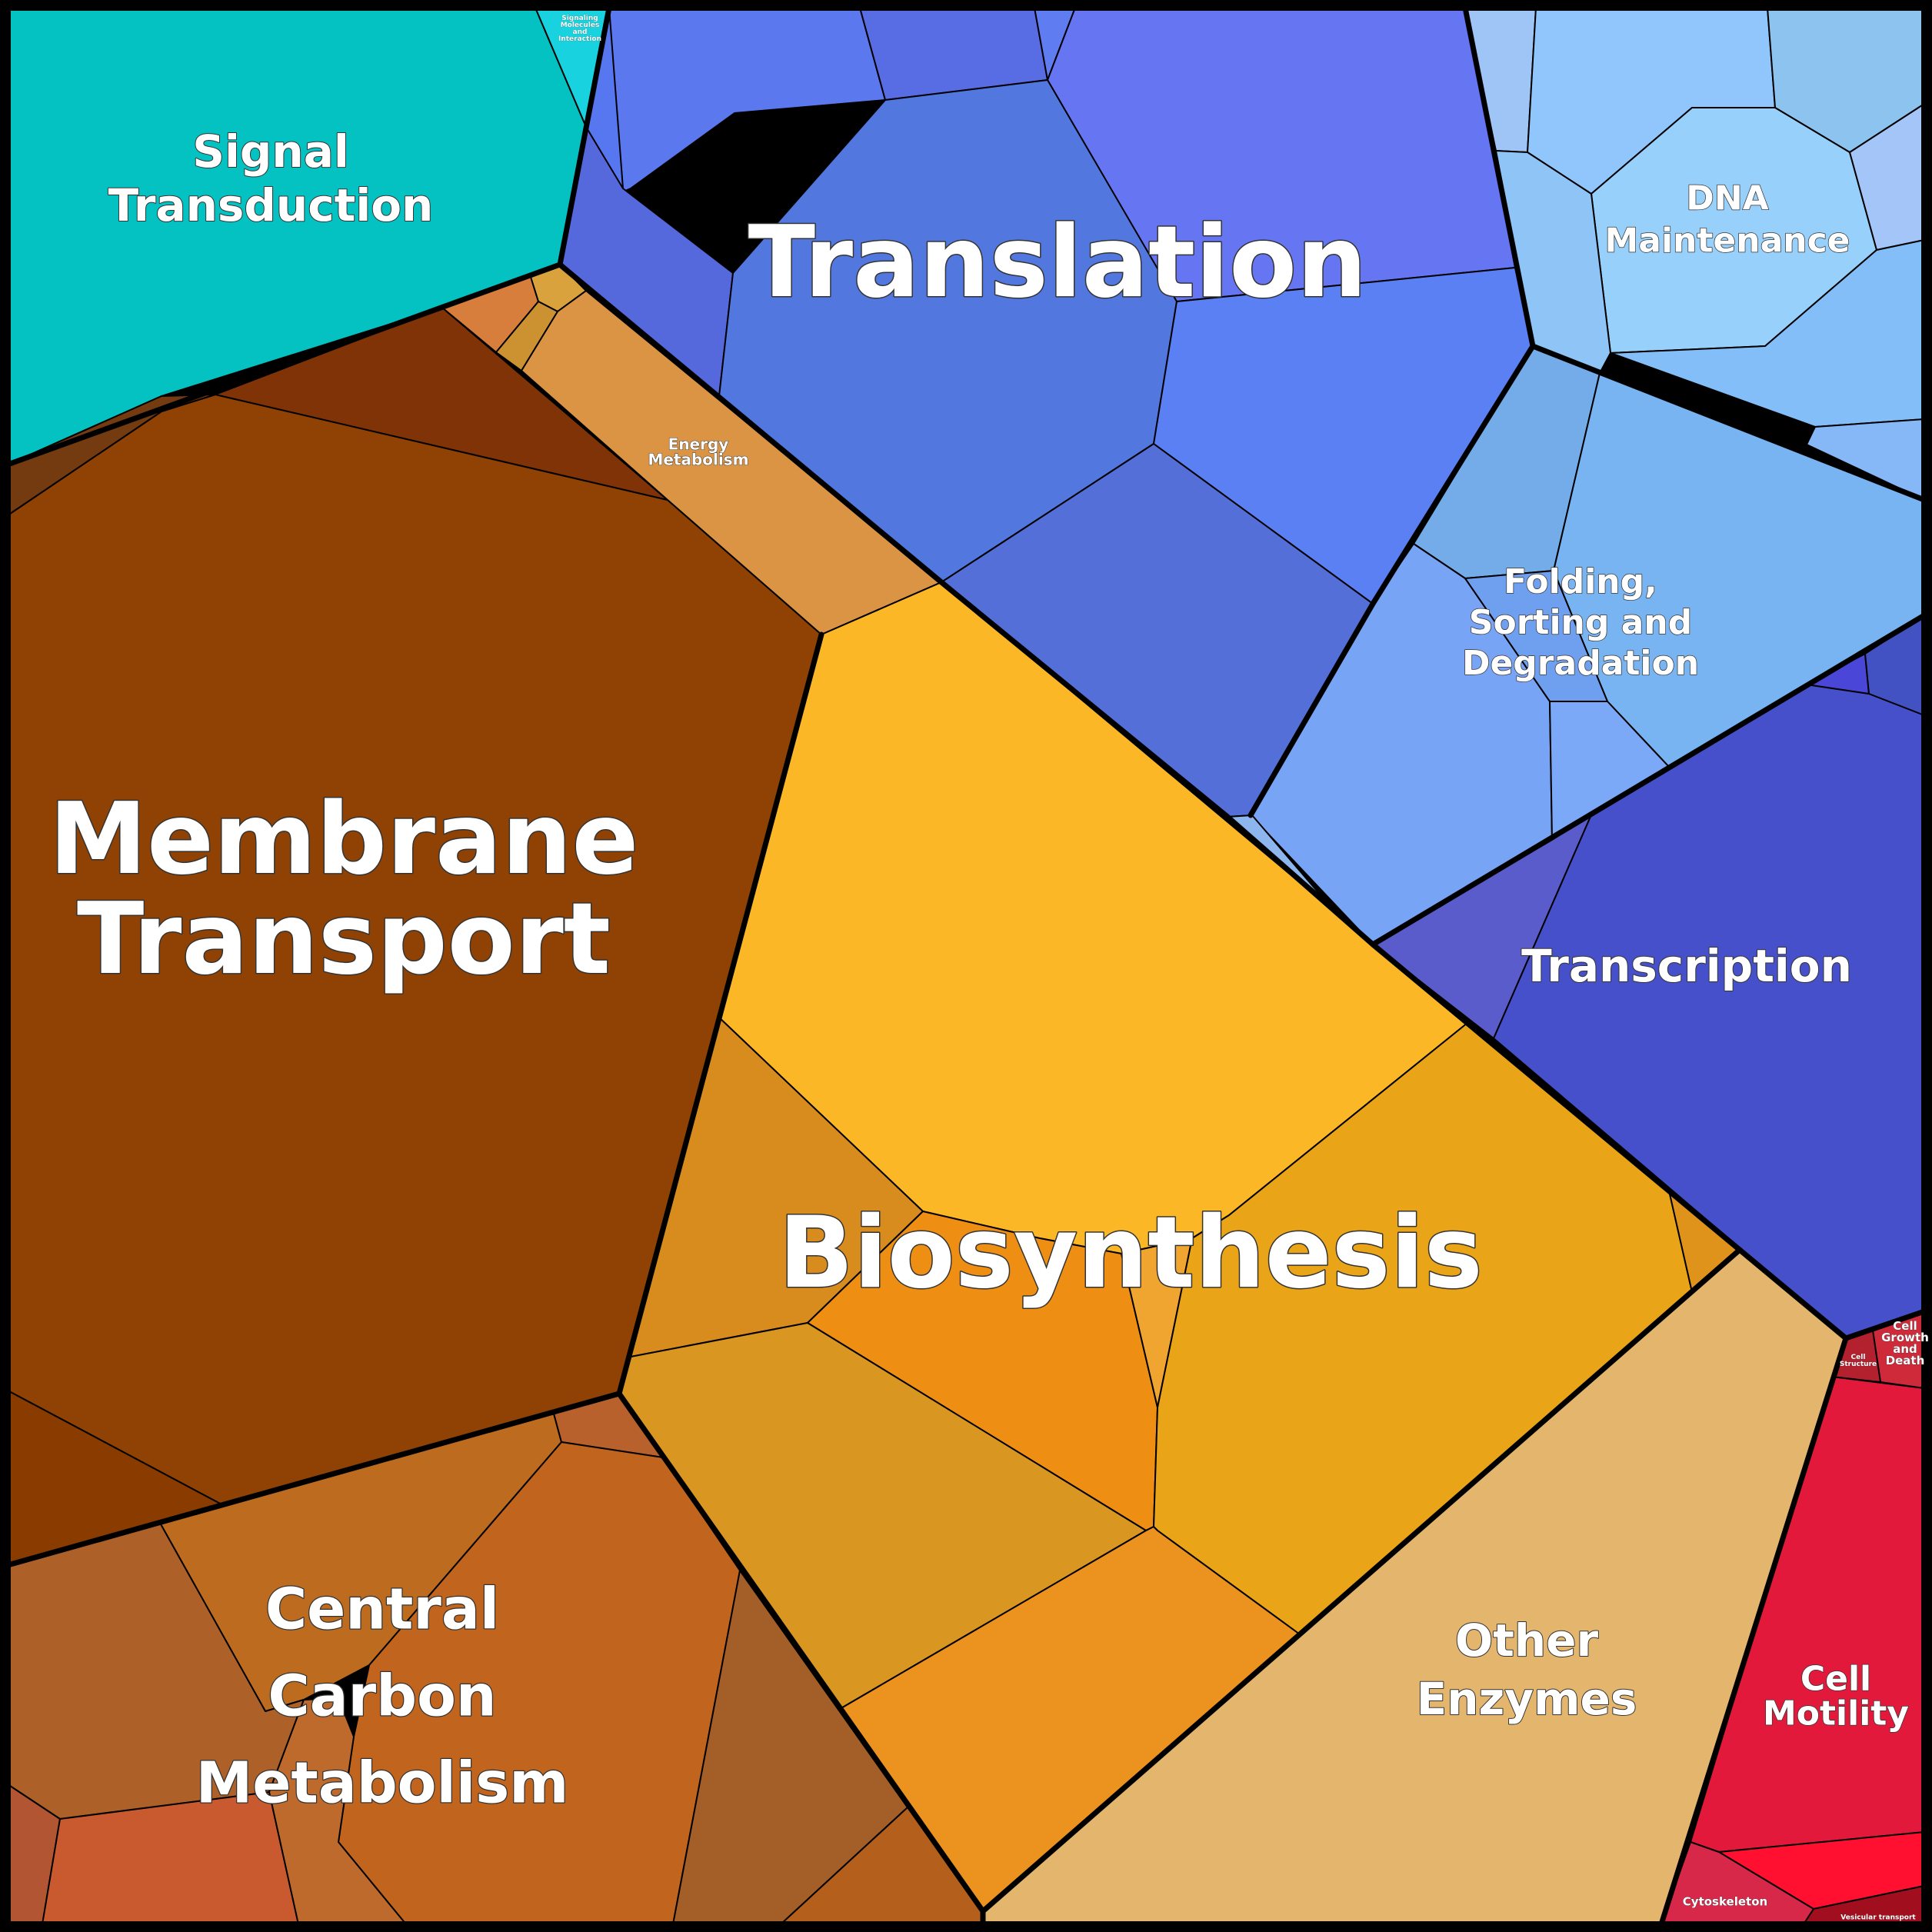 The image size is (1932, 1932). What do you see at coordinates (1858, 1364) in the screenshot?
I see `cell-structure-label: Structure` at bounding box center [1858, 1364].